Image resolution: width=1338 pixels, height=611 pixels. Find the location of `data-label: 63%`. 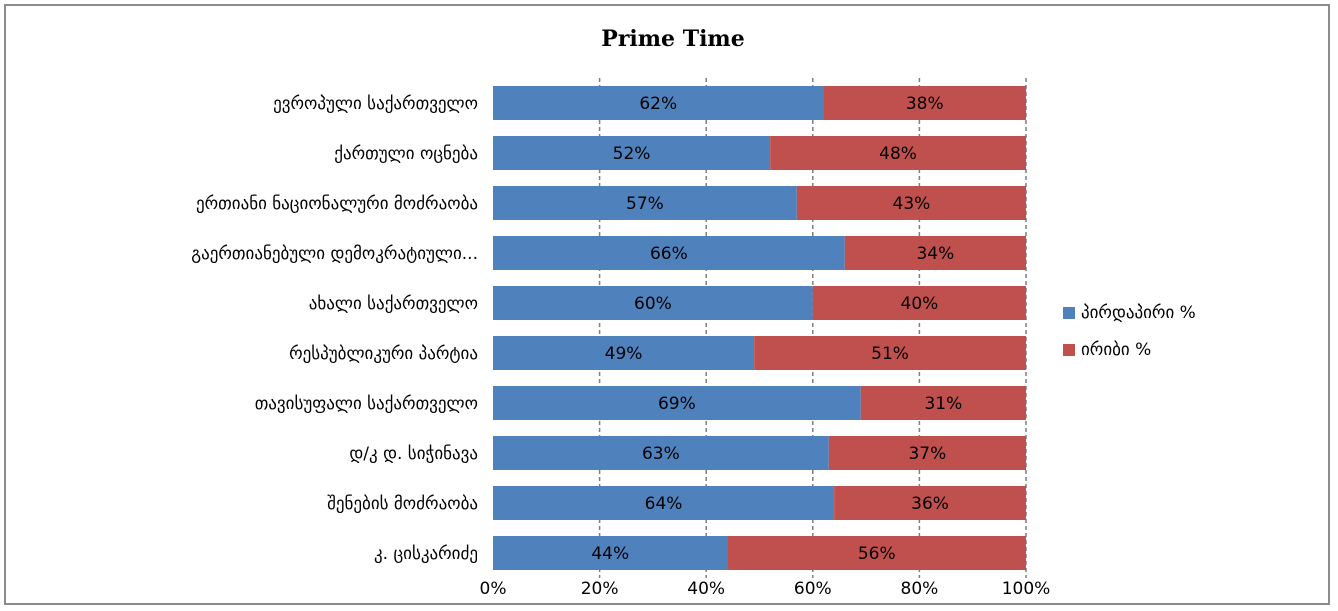

data-label: 63% is located at coordinates (661, 454).